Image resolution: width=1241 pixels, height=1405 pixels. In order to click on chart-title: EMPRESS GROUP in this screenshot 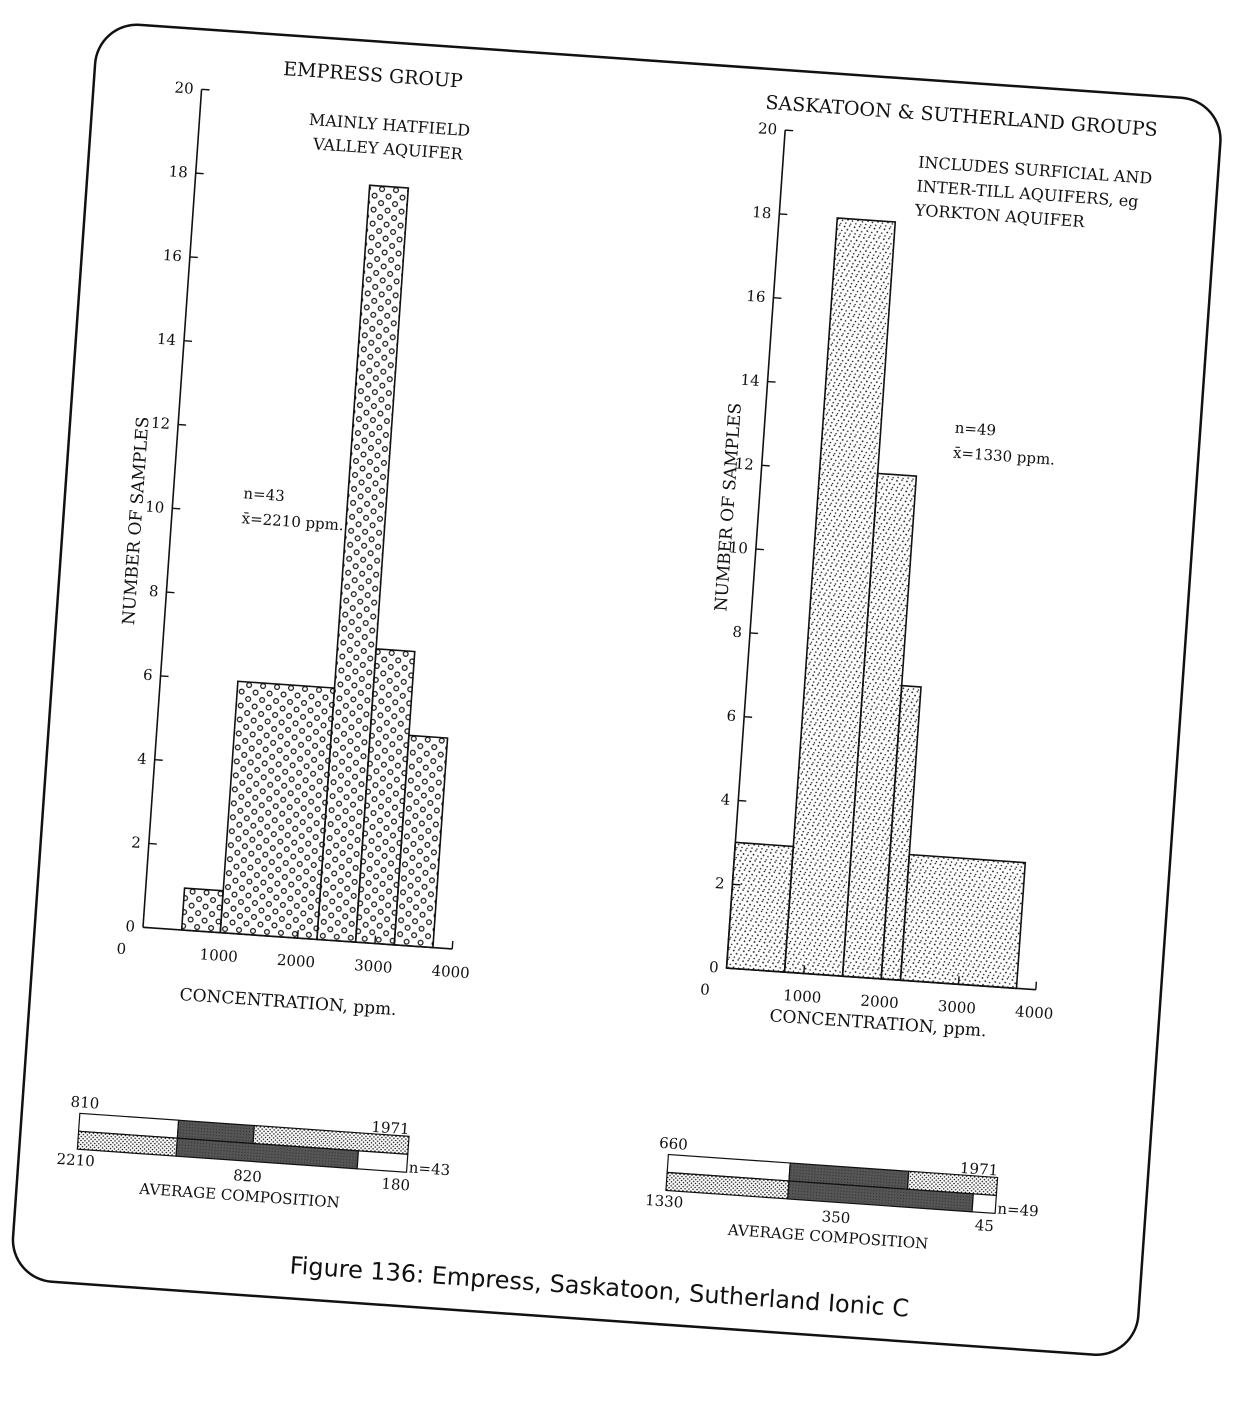, I will do `click(372, 75)`.